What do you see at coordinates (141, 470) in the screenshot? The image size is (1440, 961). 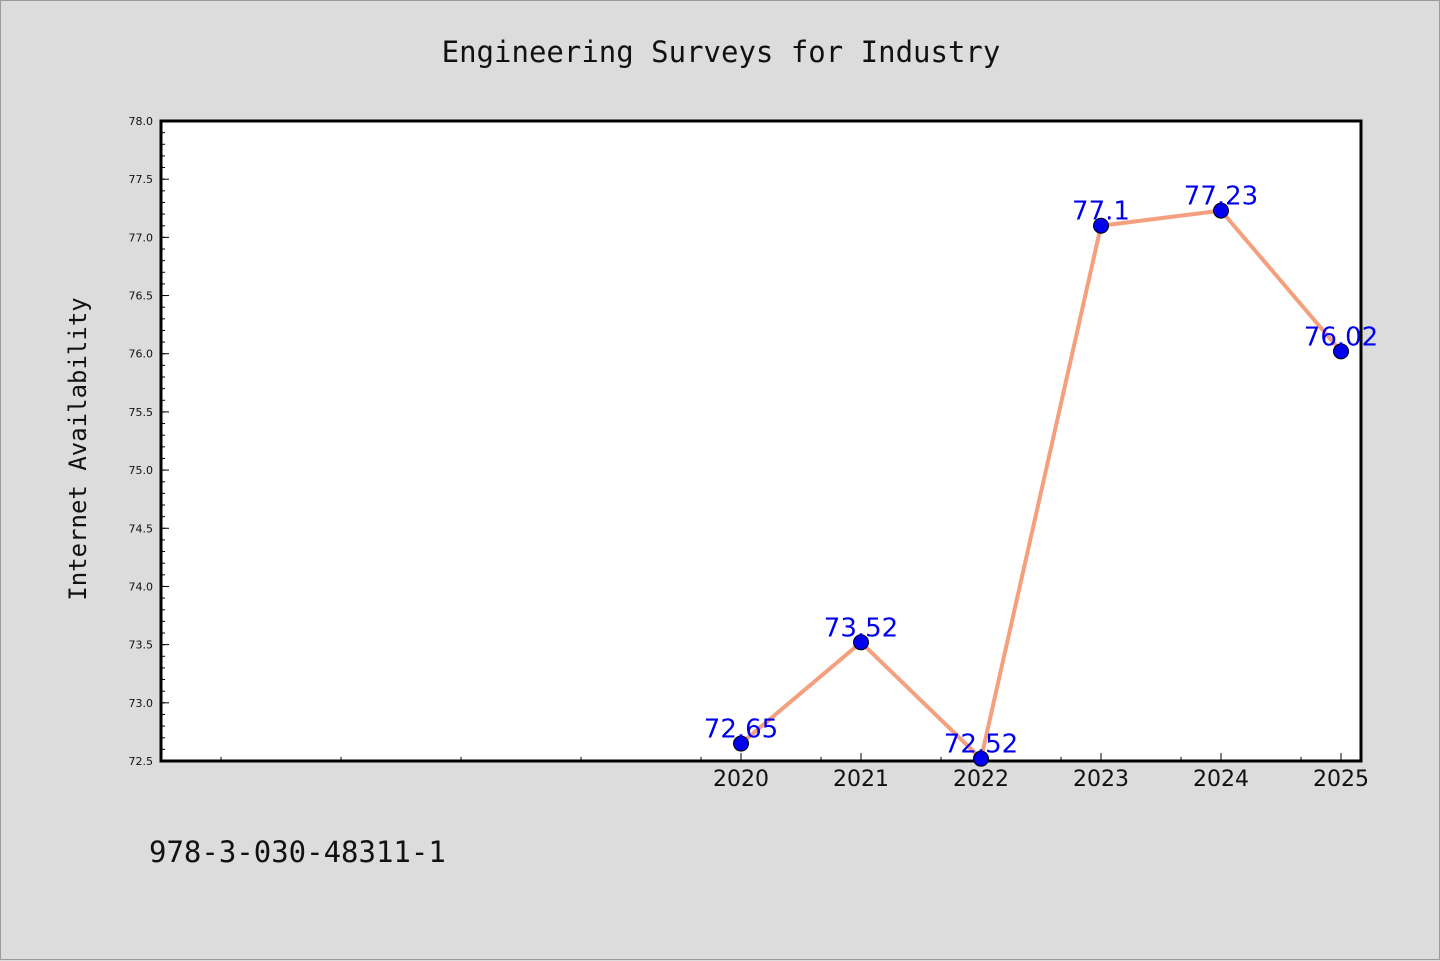 I see `y-tick-label: 75.0` at bounding box center [141, 470].